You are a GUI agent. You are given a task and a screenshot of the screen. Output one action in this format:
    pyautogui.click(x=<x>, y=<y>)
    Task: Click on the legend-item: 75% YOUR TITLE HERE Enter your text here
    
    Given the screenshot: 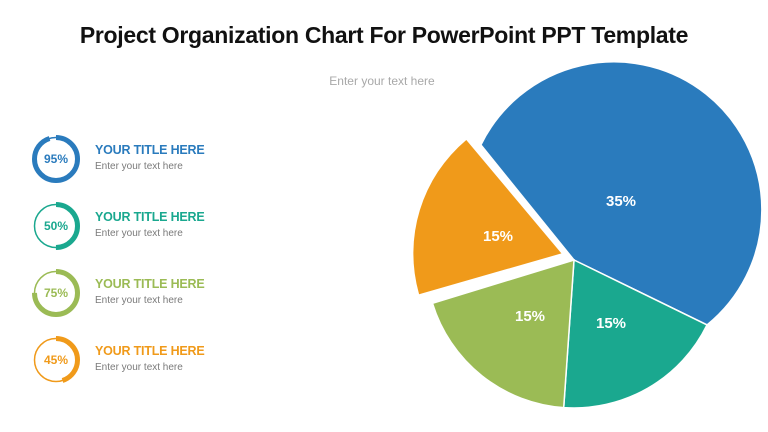 What is the action you would take?
    pyautogui.click(x=131, y=293)
    